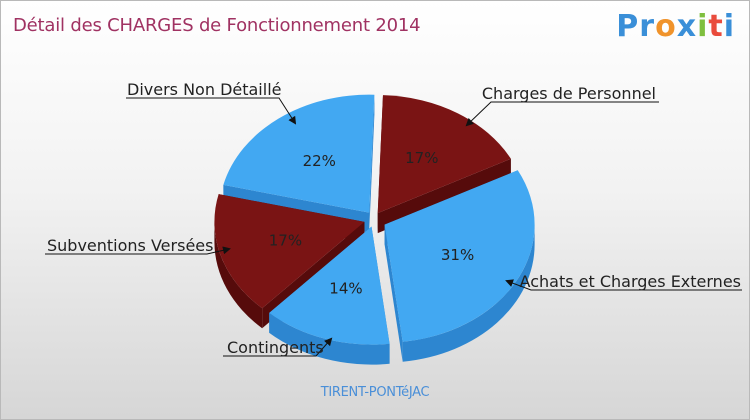 The height and width of the screenshot is (420, 750). I want to click on category-label: Contingents, so click(275, 347).